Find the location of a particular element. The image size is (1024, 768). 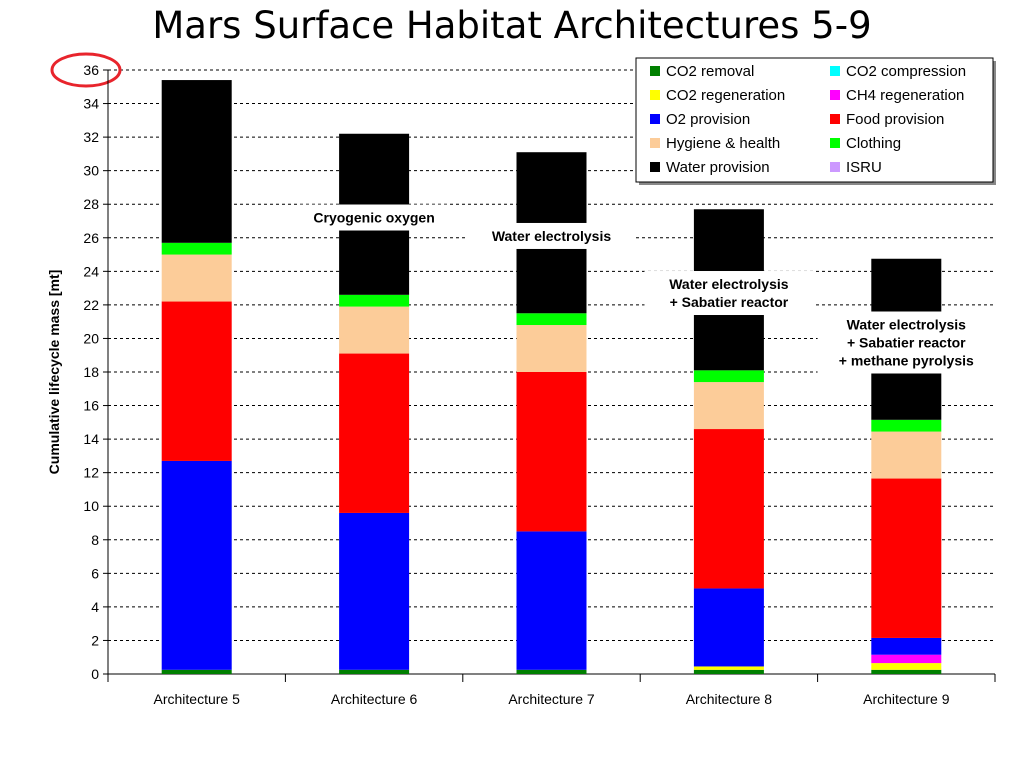

legend-label: CO2 regeneration is located at coordinates (725, 95).